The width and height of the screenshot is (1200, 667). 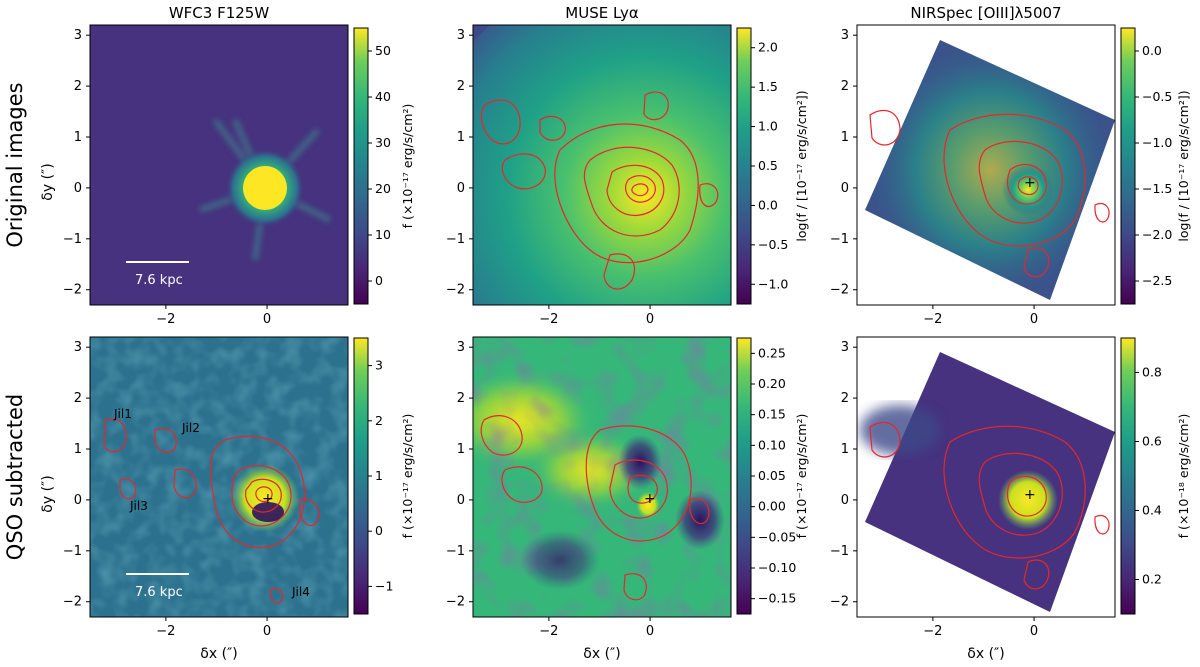 I want to click on colorbar-tick-label: 40, so click(x=383, y=96).